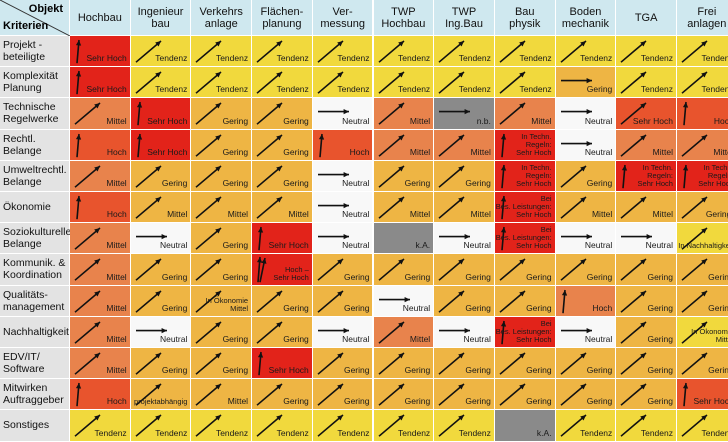 The width and height of the screenshot is (728, 442). What do you see at coordinates (702, 395) in the screenshot?
I see `matrix-cell: Sehr Hoch` at bounding box center [702, 395].